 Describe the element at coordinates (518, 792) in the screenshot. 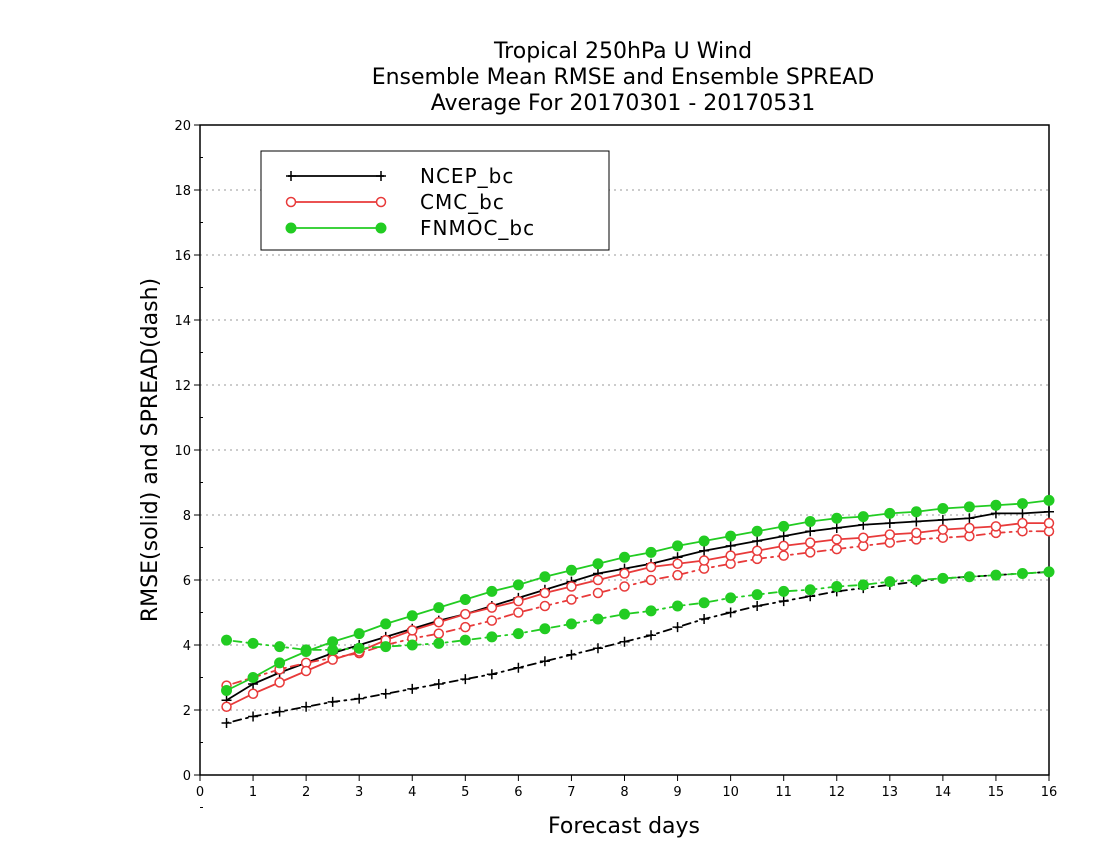

I see `x-tick-label-6: 6` at that location.